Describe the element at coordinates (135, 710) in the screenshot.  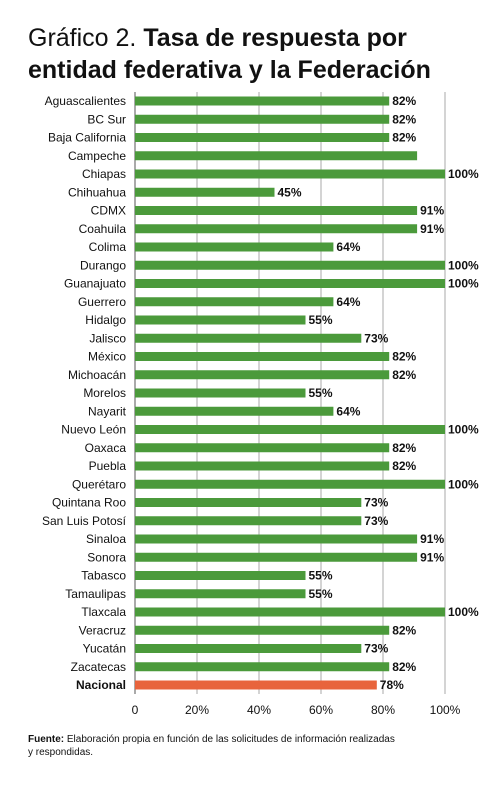
I see `x-tick-label: 0` at that location.